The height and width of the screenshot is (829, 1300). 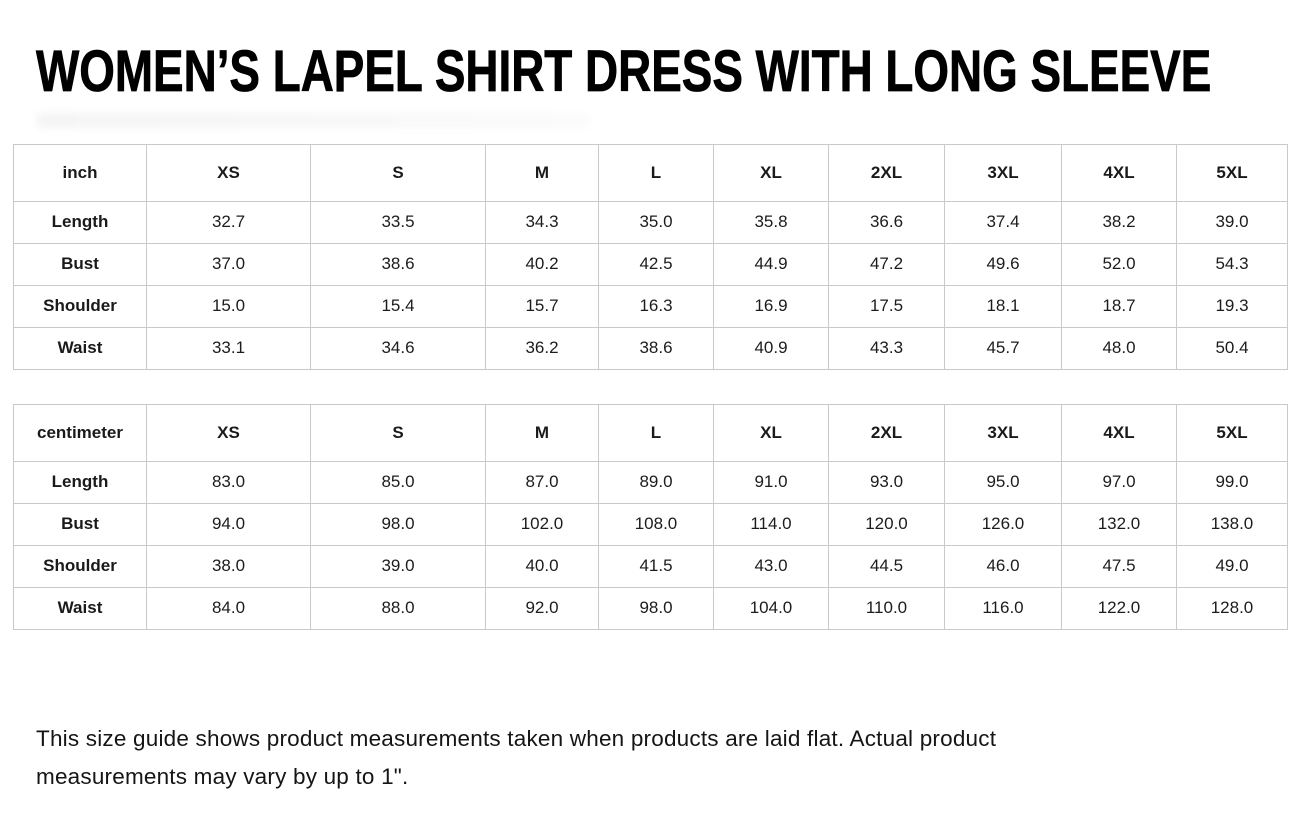 What do you see at coordinates (228, 566) in the screenshot?
I see `measurement-value: 38.0` at bounding box center [228, 566].